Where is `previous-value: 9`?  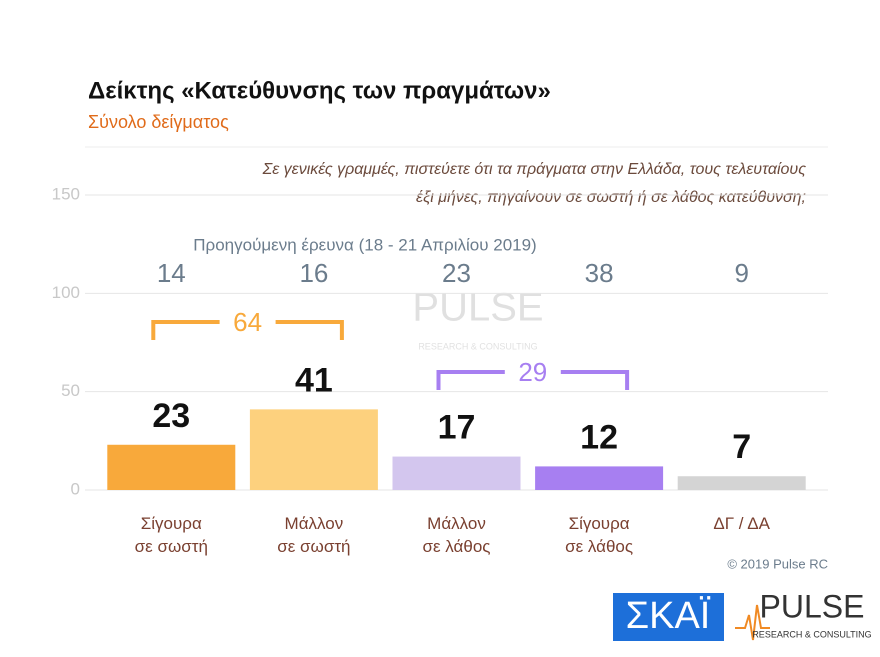
previous-value: 9 is located at coordinates (741, 273).